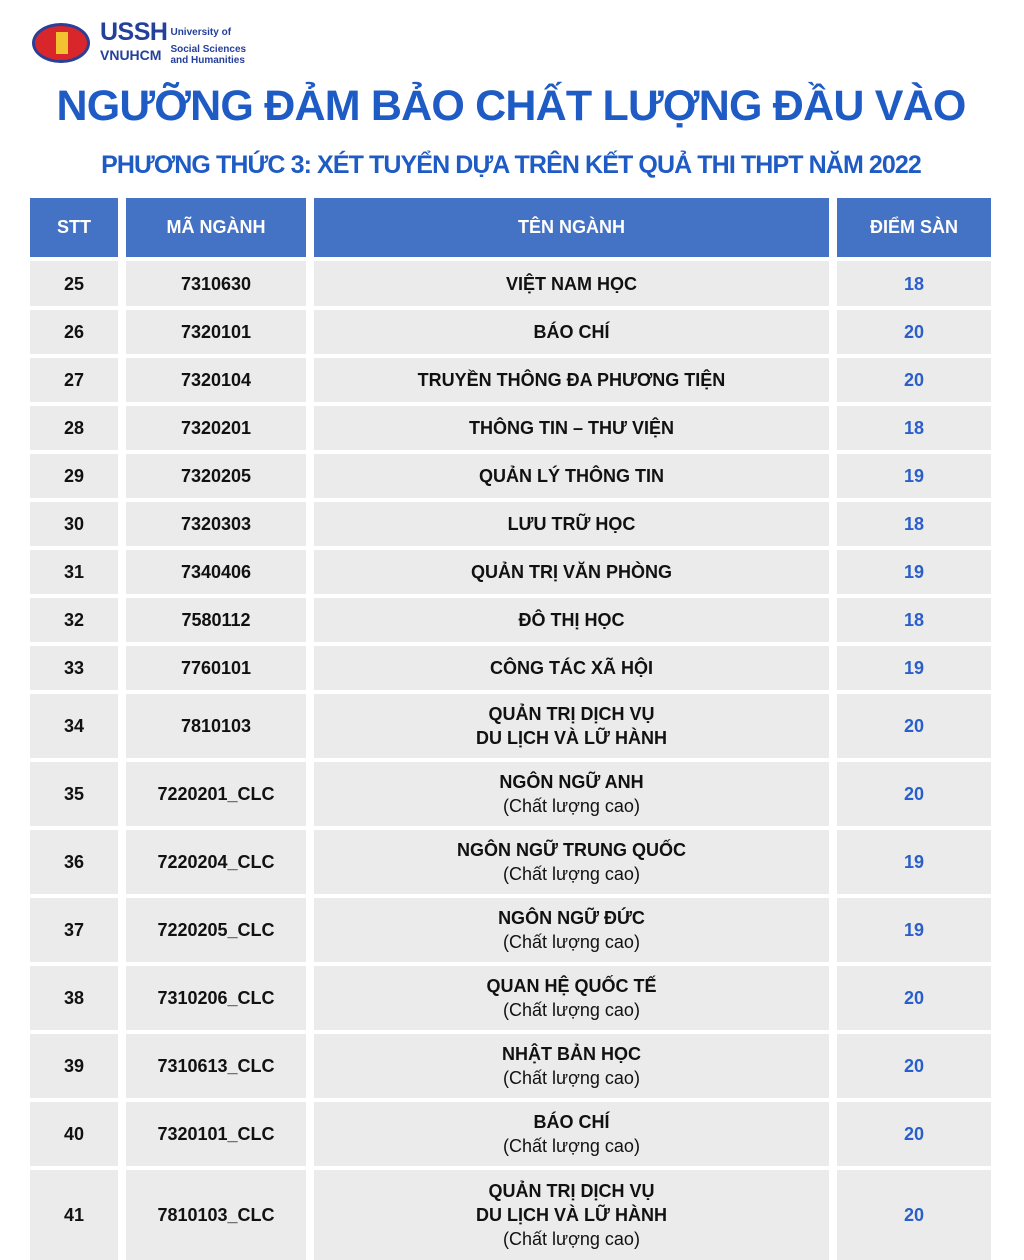 This screenshot has width=1024, height=1260. Describe the element at coordinates (74, 476) in the screenshot. I see `cell-stt: 29` at that location.